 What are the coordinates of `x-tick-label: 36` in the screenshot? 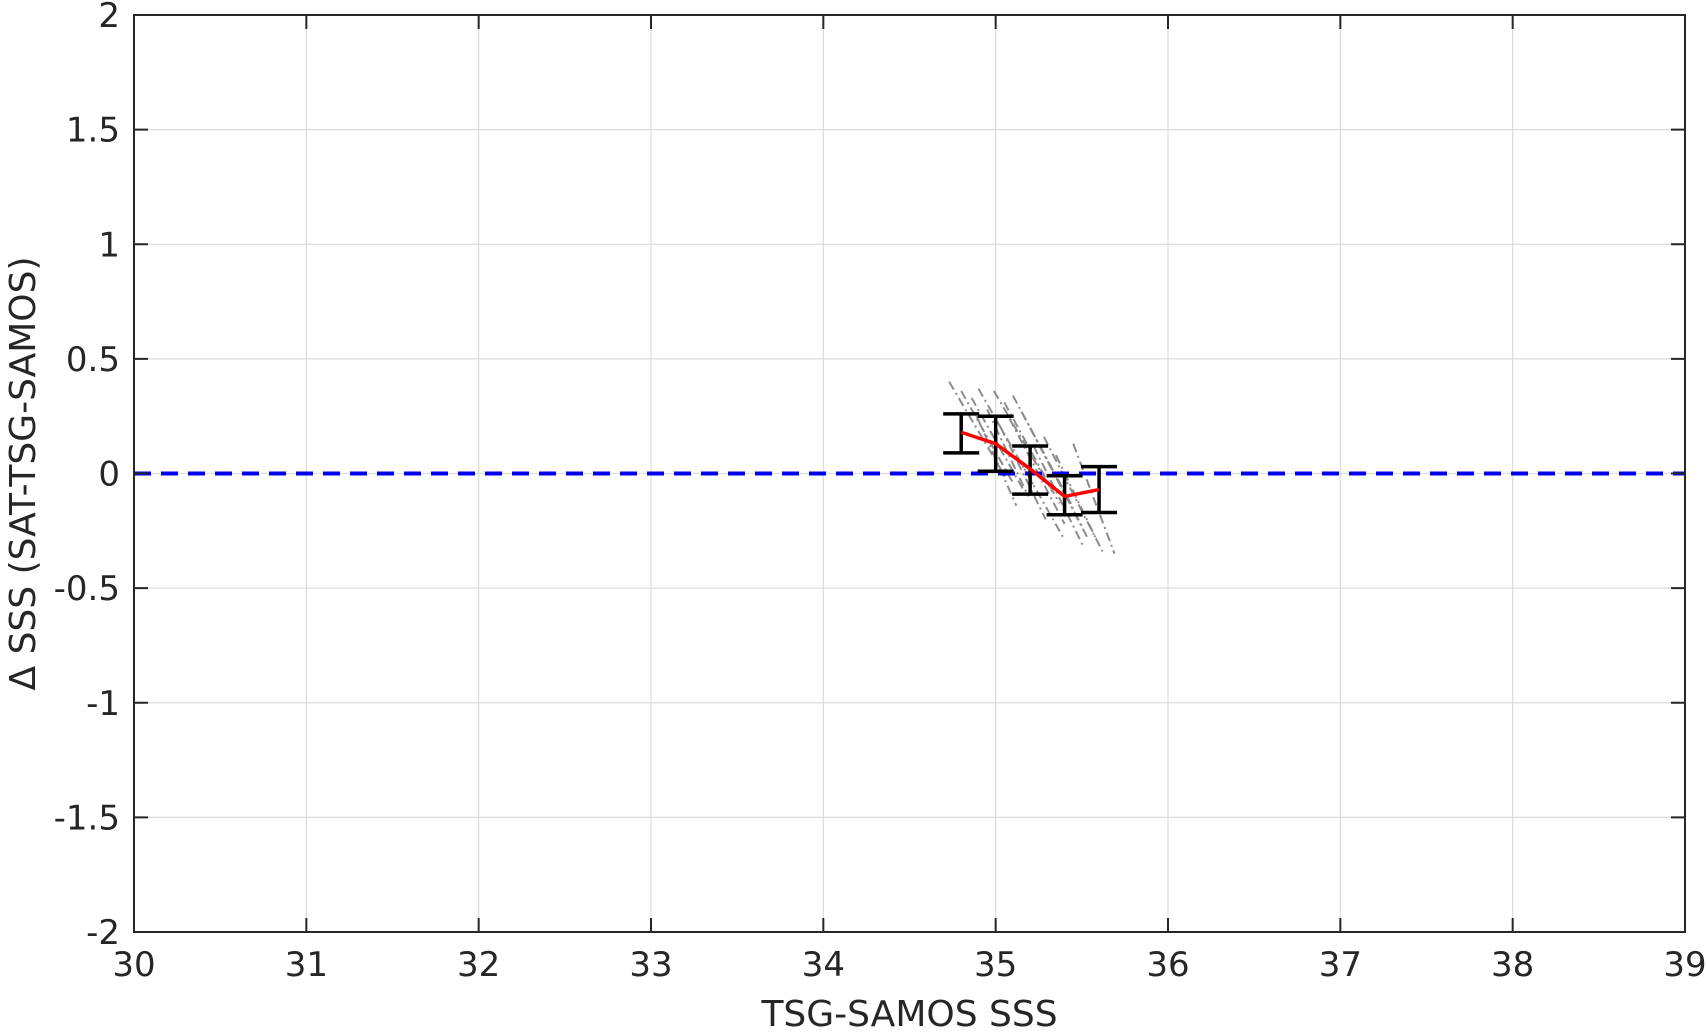 It's located at (1167, 965).